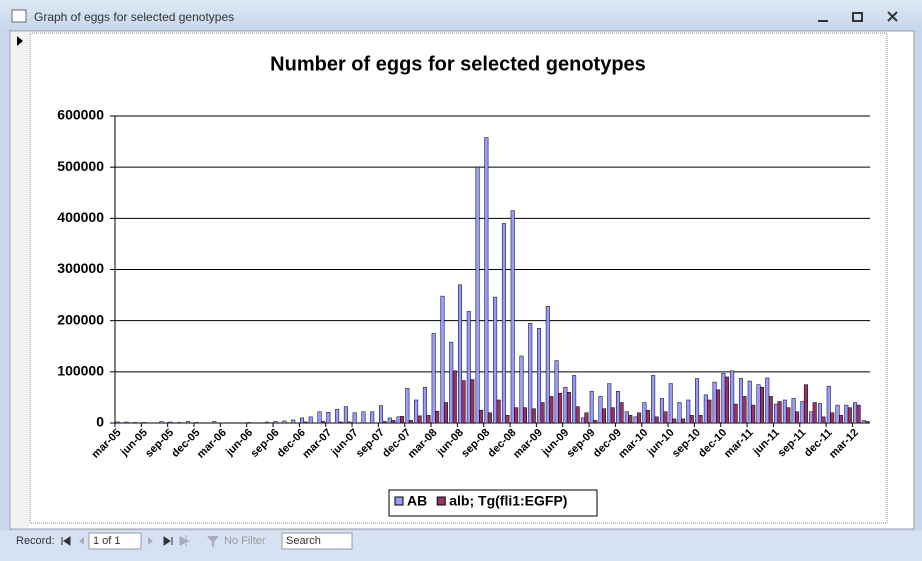  What do you see at coordinates (461, 16) in the screenshot?
I see `title-bar` at bounding box center [461, 16].